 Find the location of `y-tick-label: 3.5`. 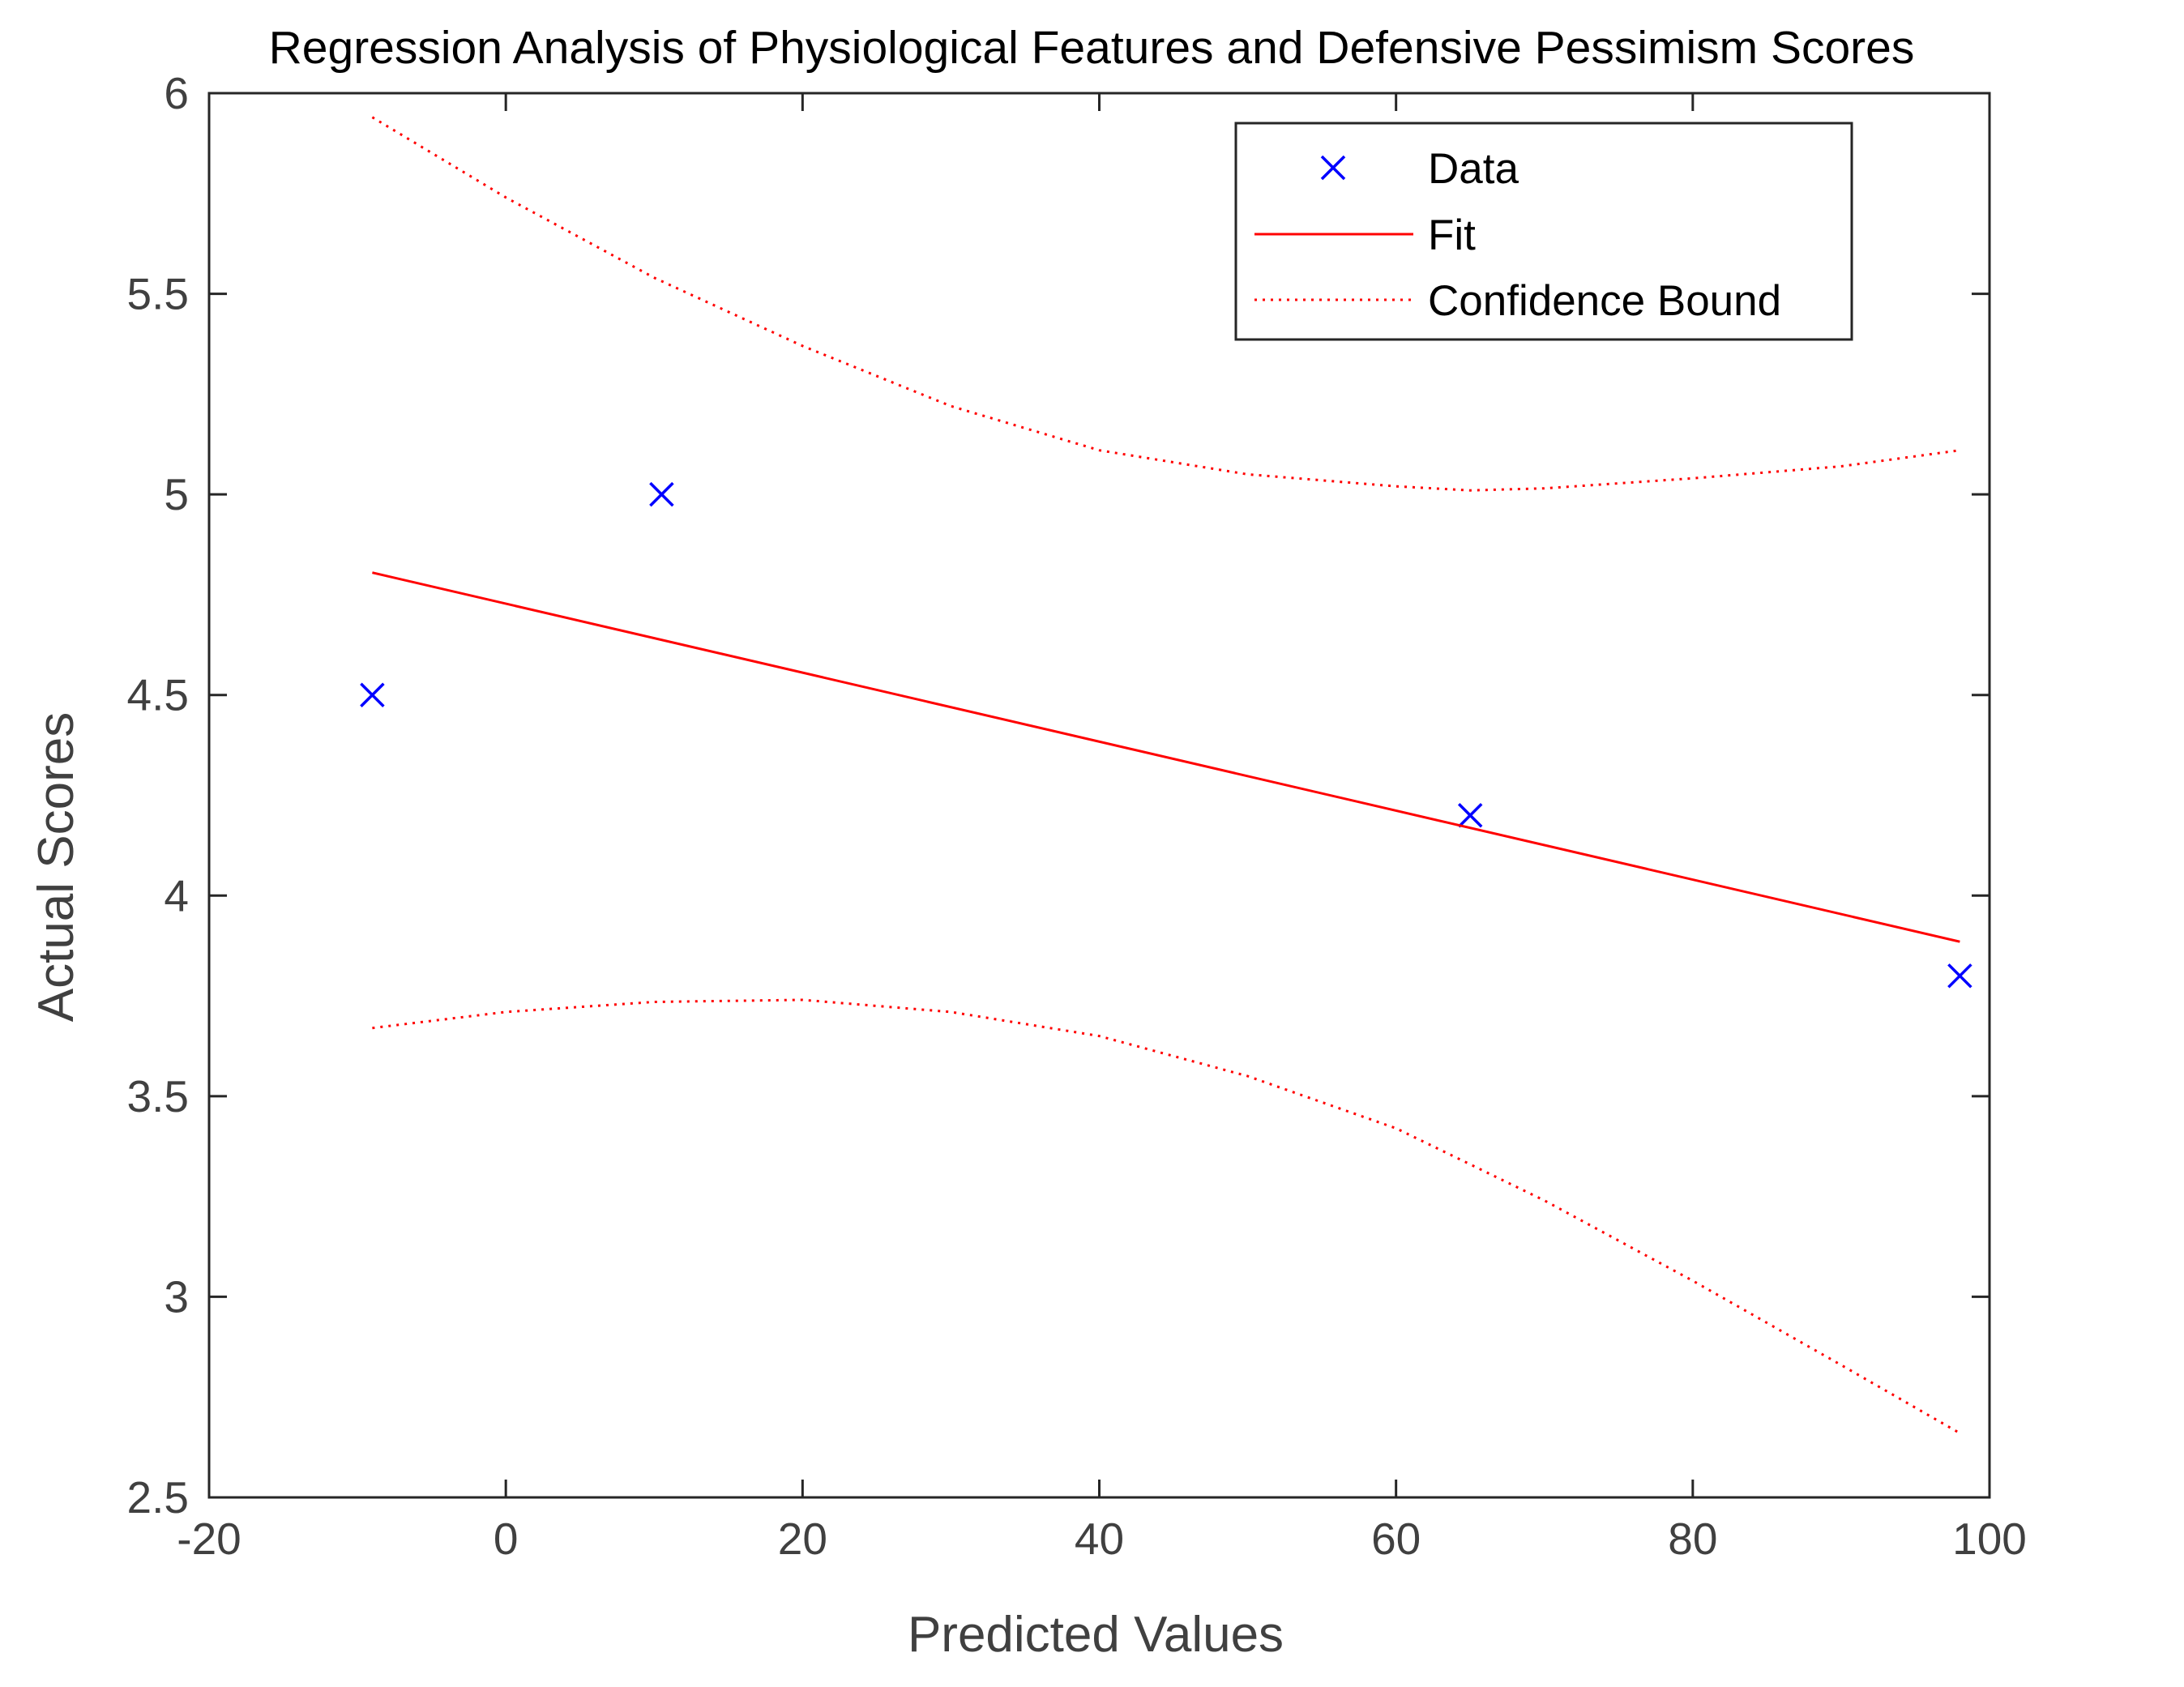

y-tick-label: 3.5 is located at coordinates (158, 1096).